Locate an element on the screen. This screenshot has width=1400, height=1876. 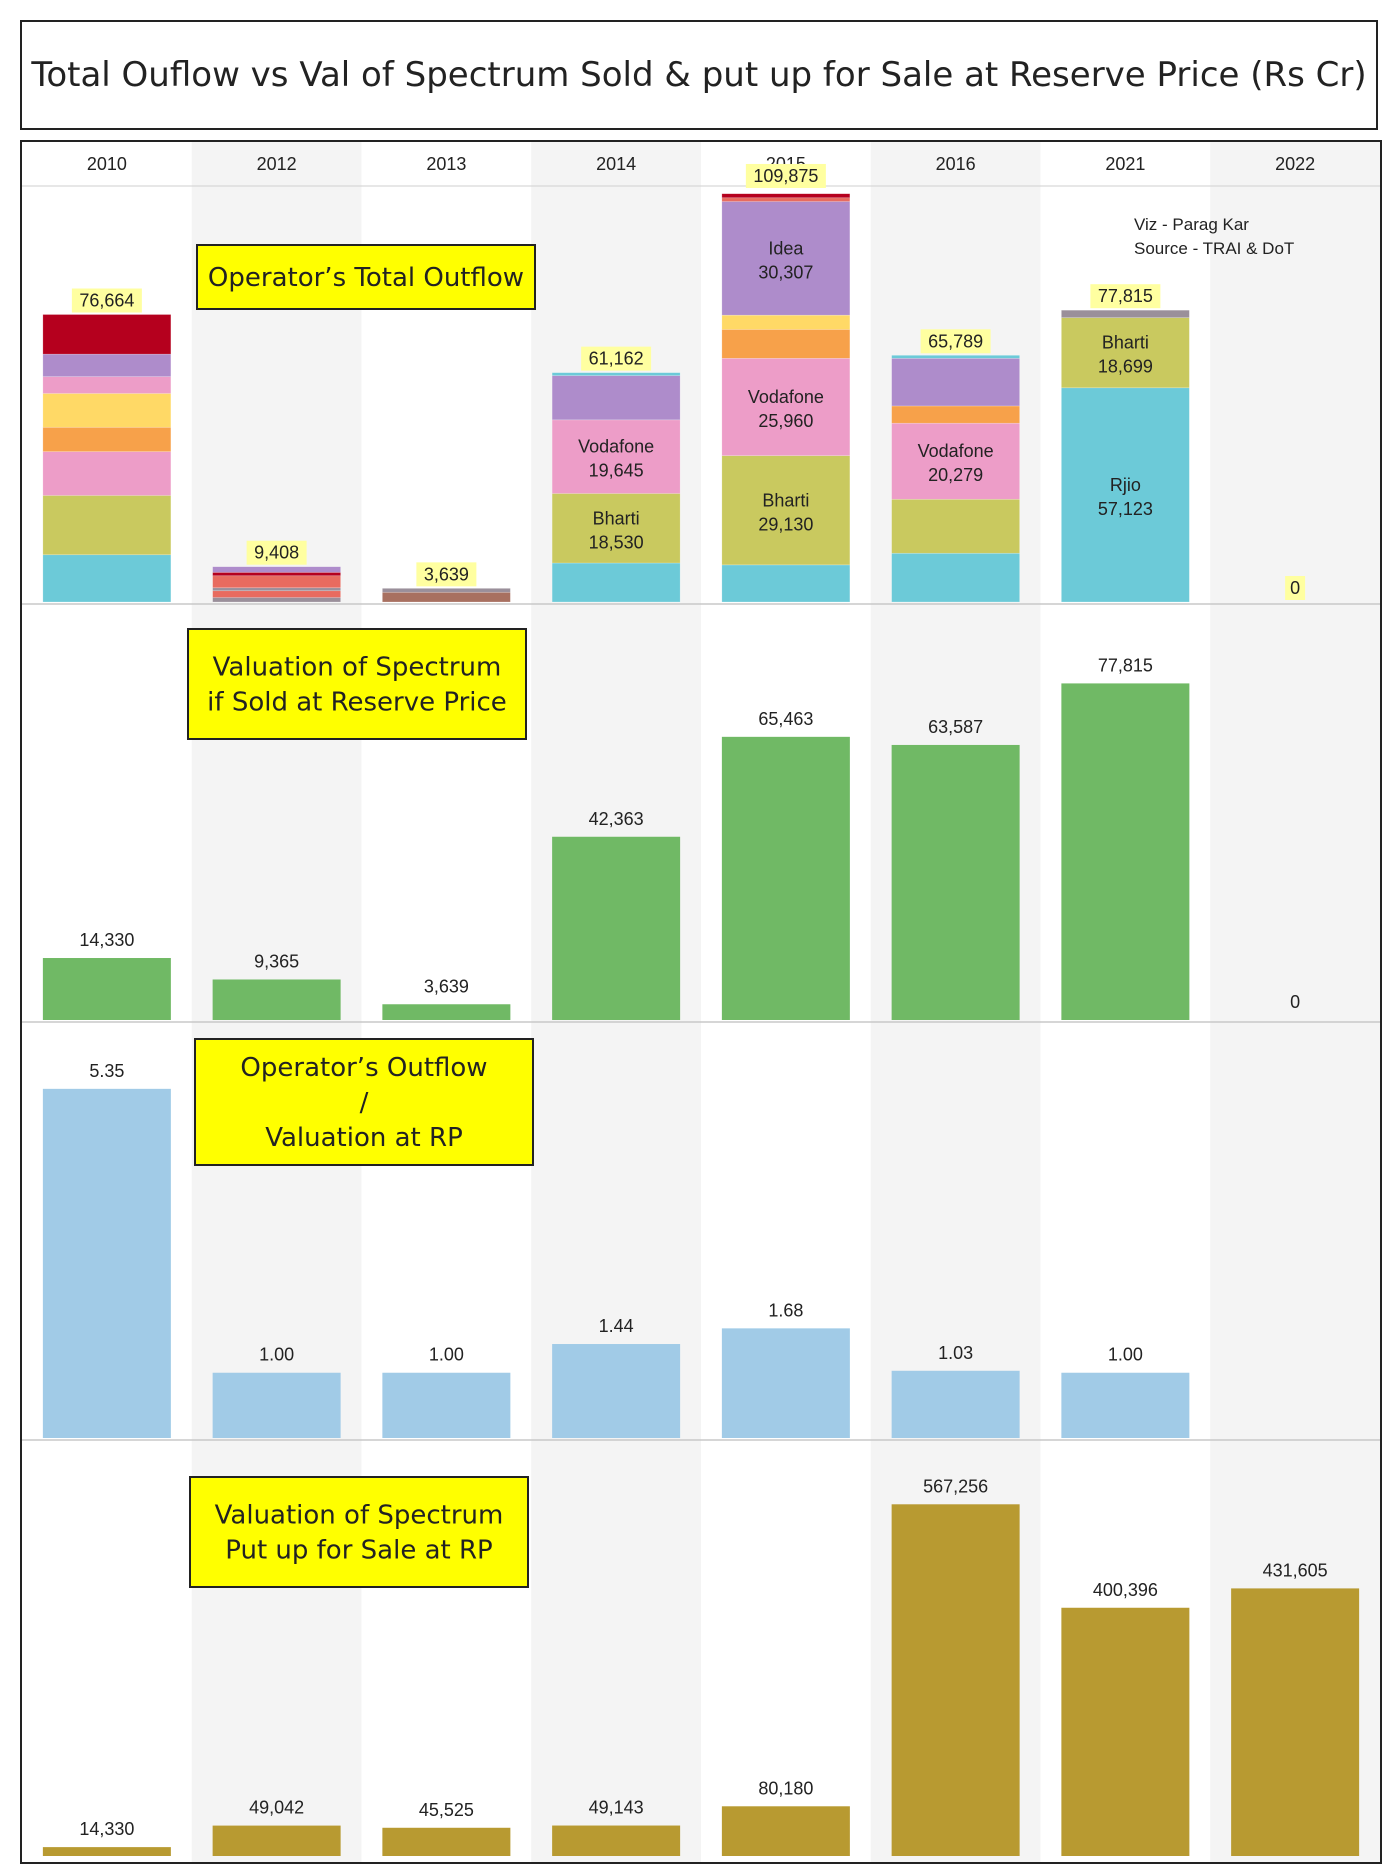
callout-text: Operator’s Total Outflow is located at coordinates (366, 278).